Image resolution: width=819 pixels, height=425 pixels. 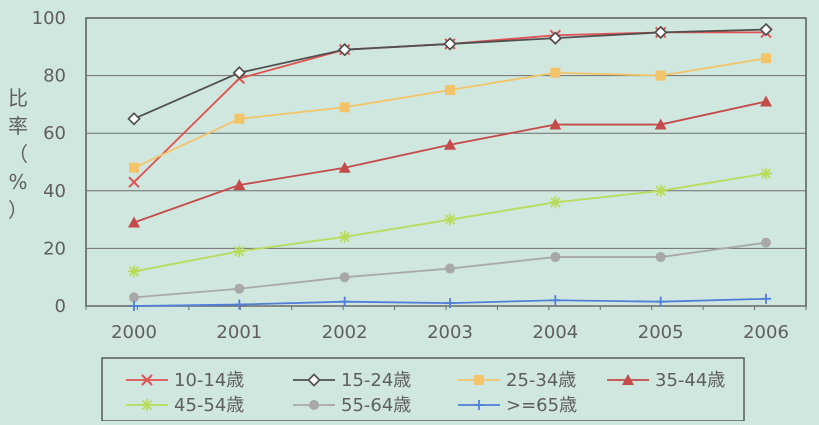 I want to click on legend-label-3: 35-44歳, so click(x=690, y=380).